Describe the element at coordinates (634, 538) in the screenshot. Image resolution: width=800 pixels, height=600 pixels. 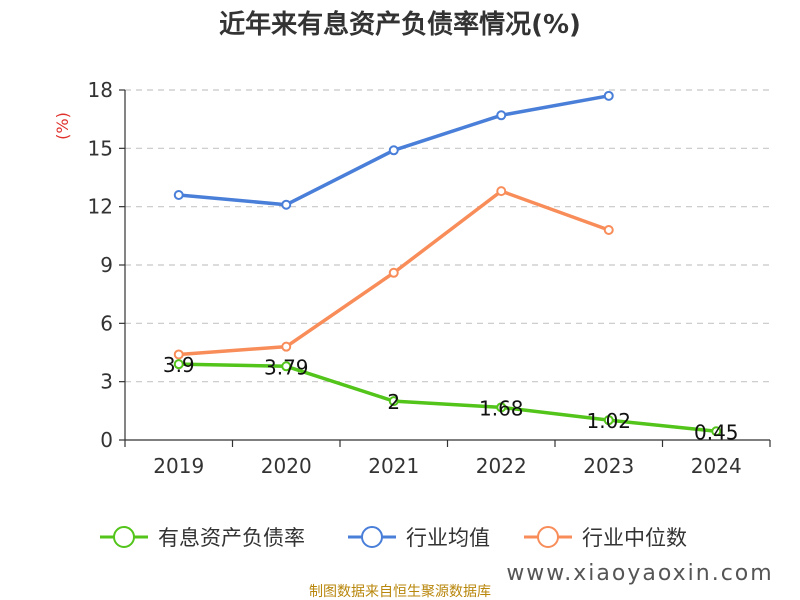
I see `legend-label: 行业中位数` at that location.